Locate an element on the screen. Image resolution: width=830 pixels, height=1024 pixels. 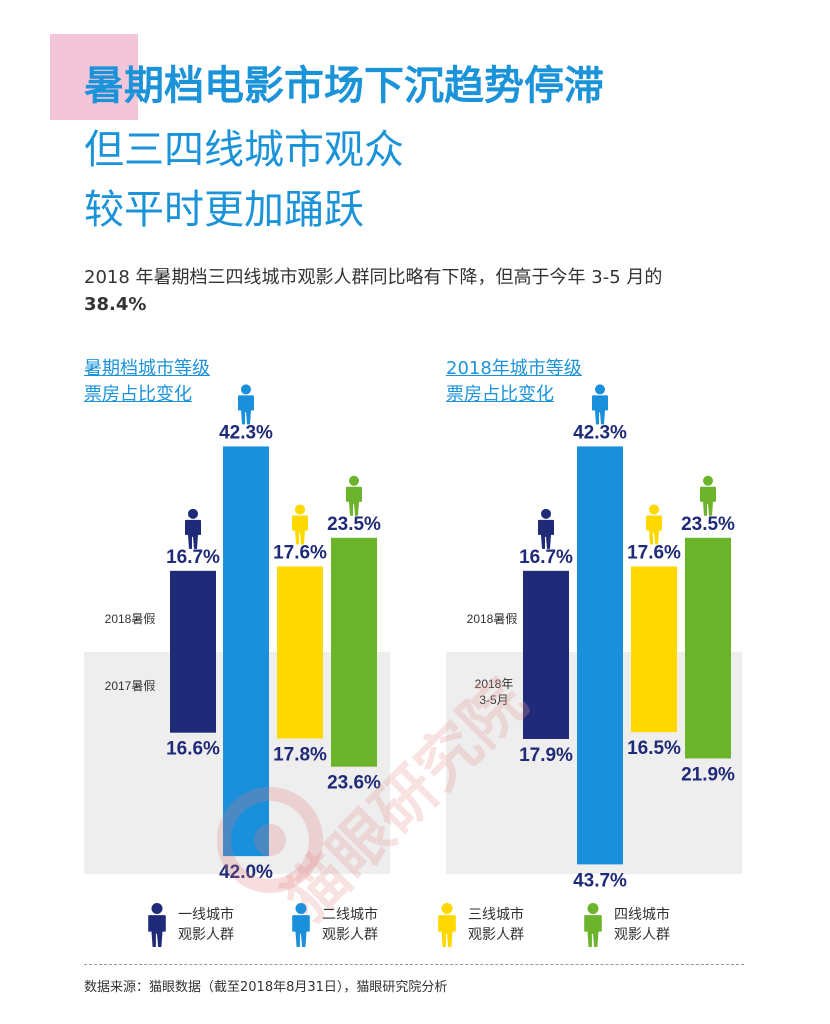
legend-label-line-1: 三线城市 is located at coordinates (496, 915).